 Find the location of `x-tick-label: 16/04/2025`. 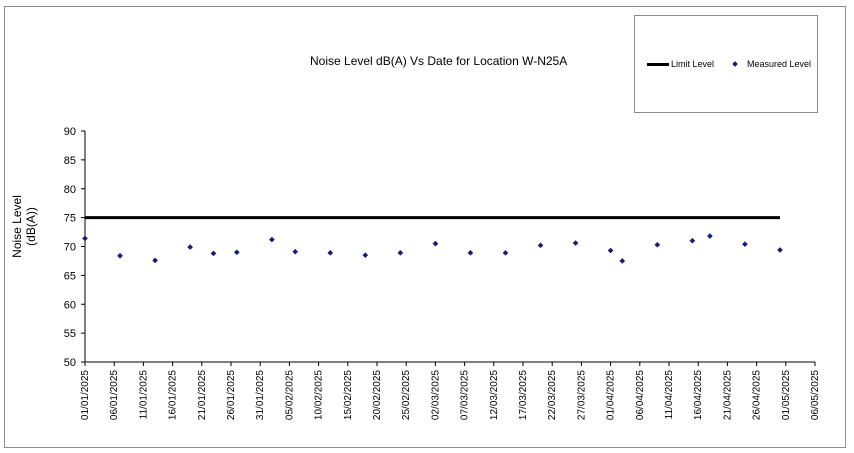

x-tick-label: 16/04/2025 is located at coordinates (698, 395).